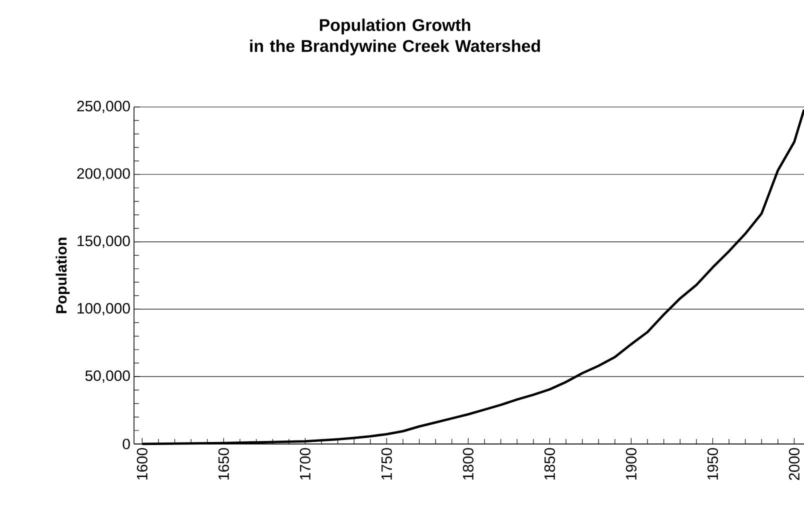 This screenshot has width=804, height=511. Describe the element at coordinates (712, 464) in the screenshot. I see `x-tick-label: 1950` at that location.